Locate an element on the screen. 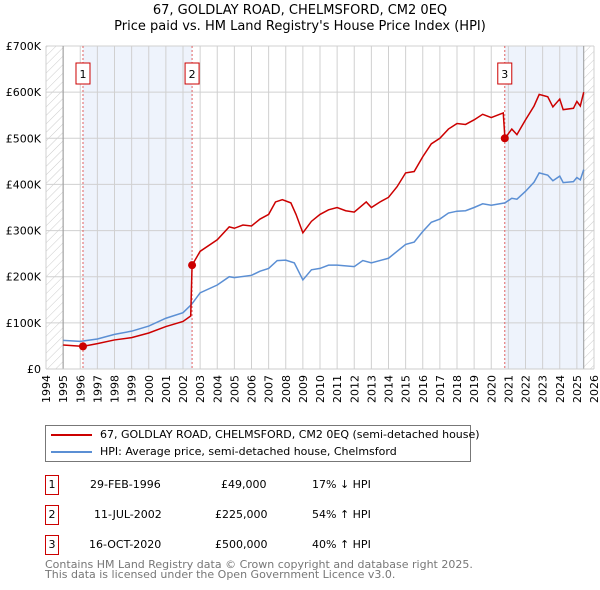 The width and height of the screenshot is (600, 590). table-row: 2 11-JUL-2002 £225,000 54% ↑ HPI is located at coordinates (255, 515).